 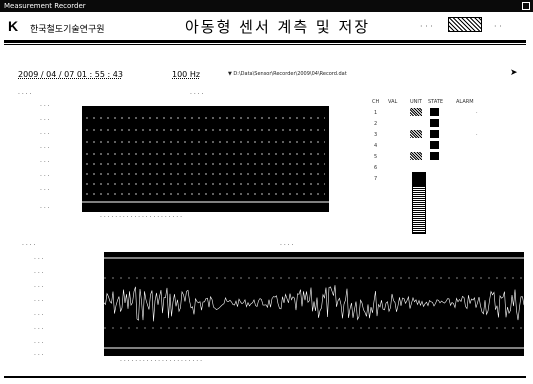 What do you see at coordinates (45, 6) in the screenshot?
I see `window-title: Measurement Recorder` at bounding box center [45, 6].